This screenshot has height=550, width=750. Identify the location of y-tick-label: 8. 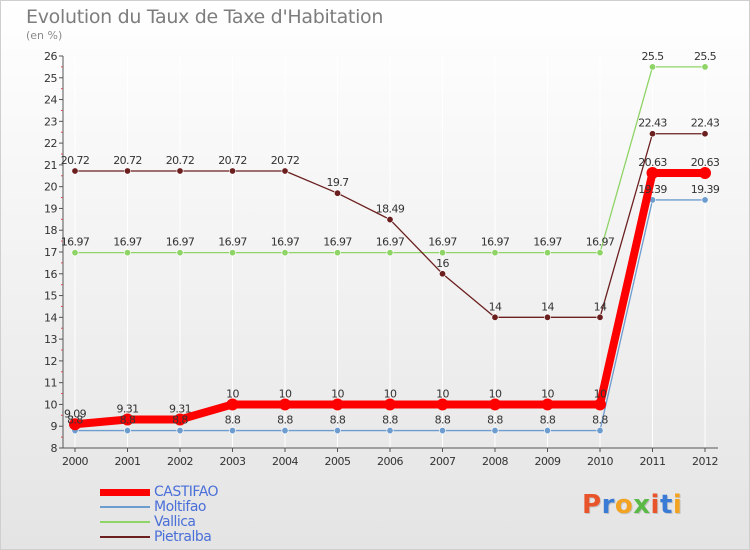
(54, 448).